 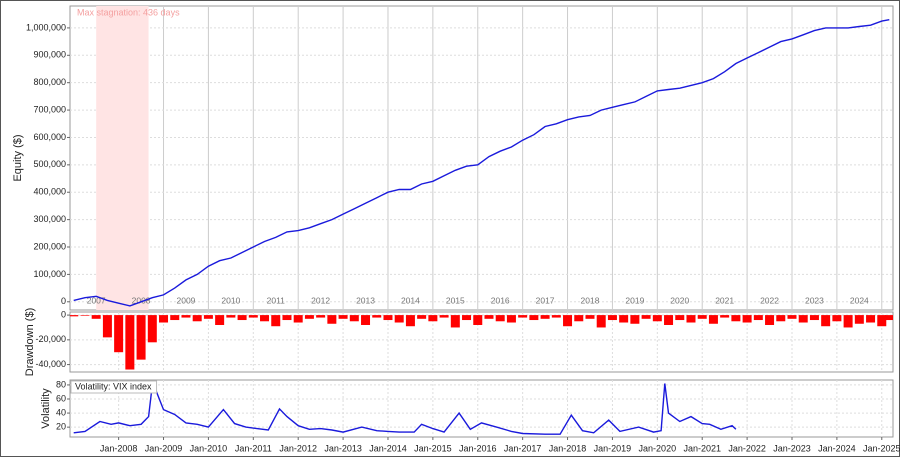 What do you see at coordinates (49, 164) in the screenshot?
I see `y-tick-label: 500,000` at bounding box center [49, 164].